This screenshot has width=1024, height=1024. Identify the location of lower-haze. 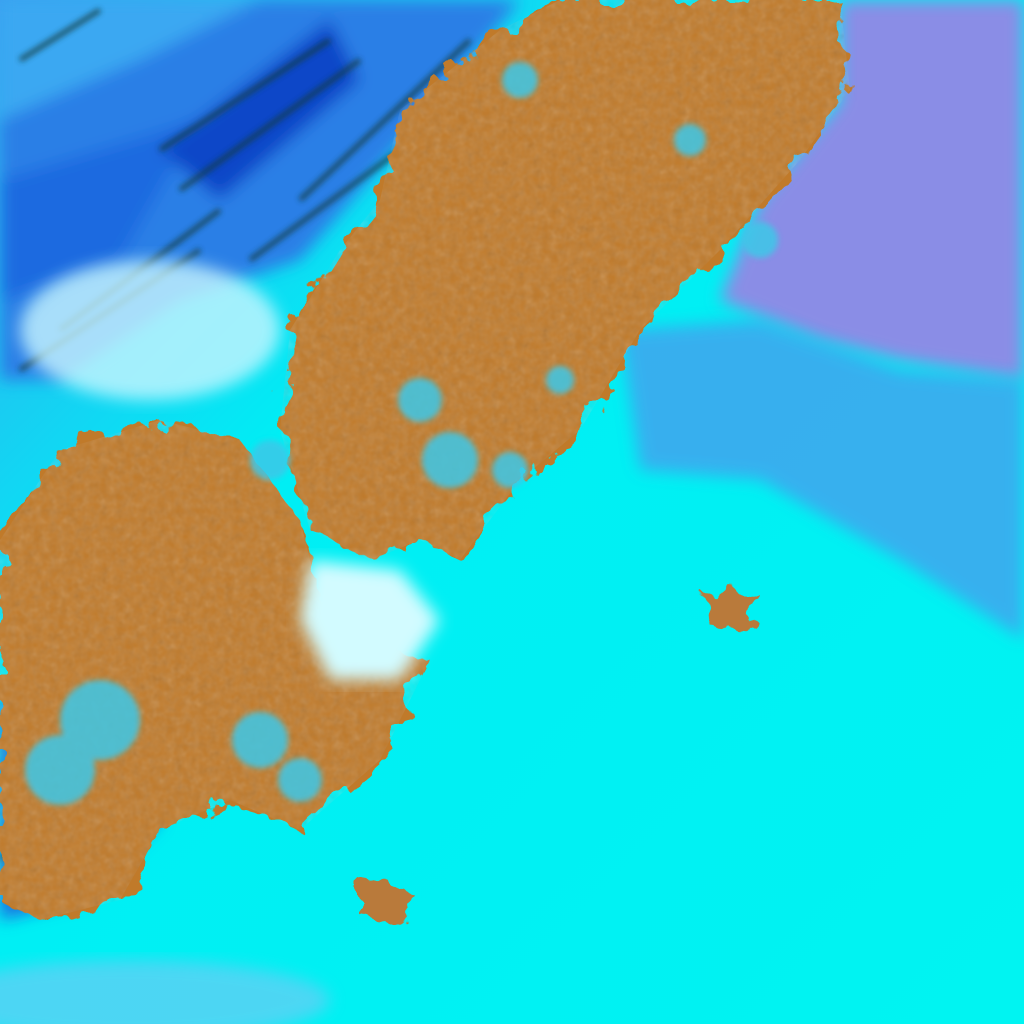
(165, 992).